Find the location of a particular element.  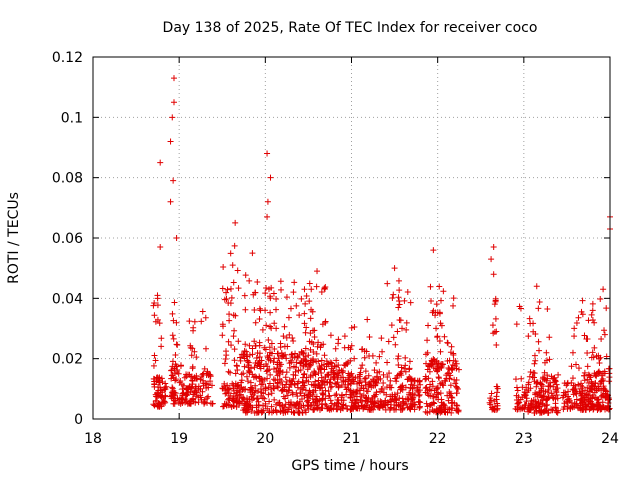

x-axis-label: GPS time / hours is located at coordinates (349, 466).